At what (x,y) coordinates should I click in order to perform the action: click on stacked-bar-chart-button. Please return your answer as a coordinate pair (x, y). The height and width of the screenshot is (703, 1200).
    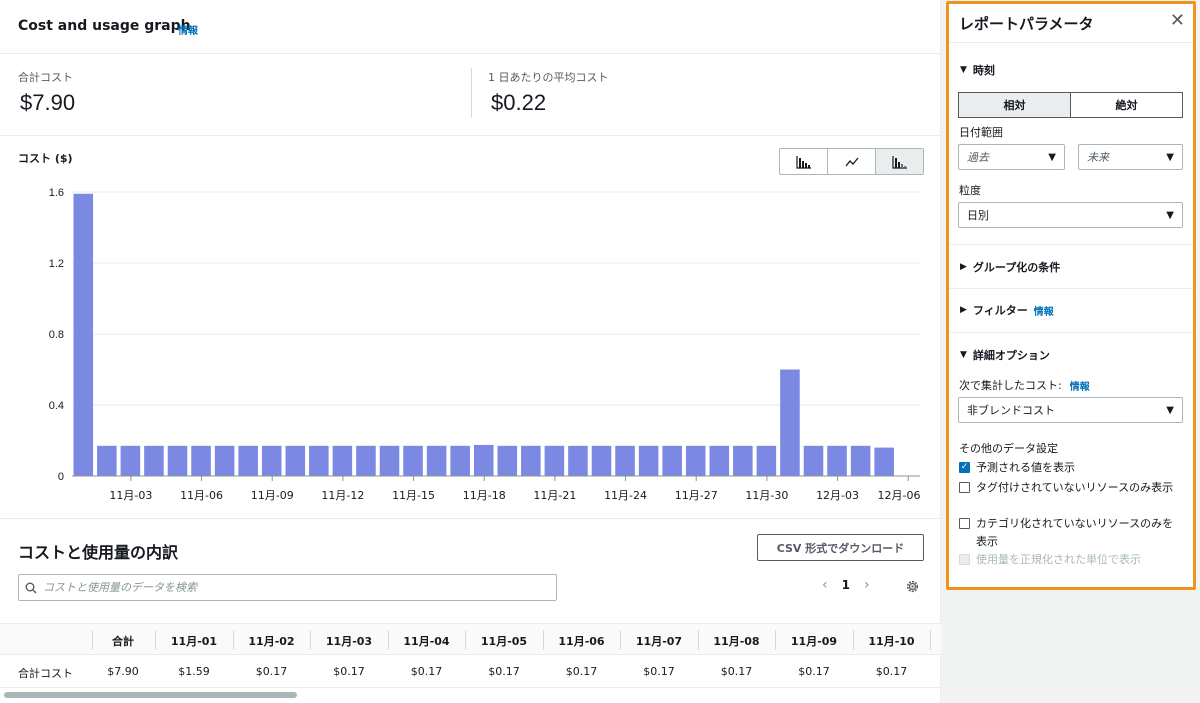
    Looking at the image, I should click on (899, 161).